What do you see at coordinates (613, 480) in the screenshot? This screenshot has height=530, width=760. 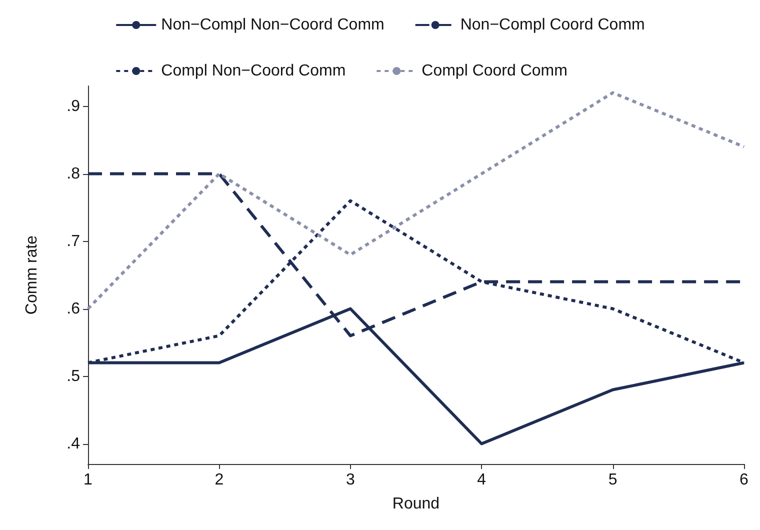 I see `x-tick-label: 5` at bounding box center [613, 480].